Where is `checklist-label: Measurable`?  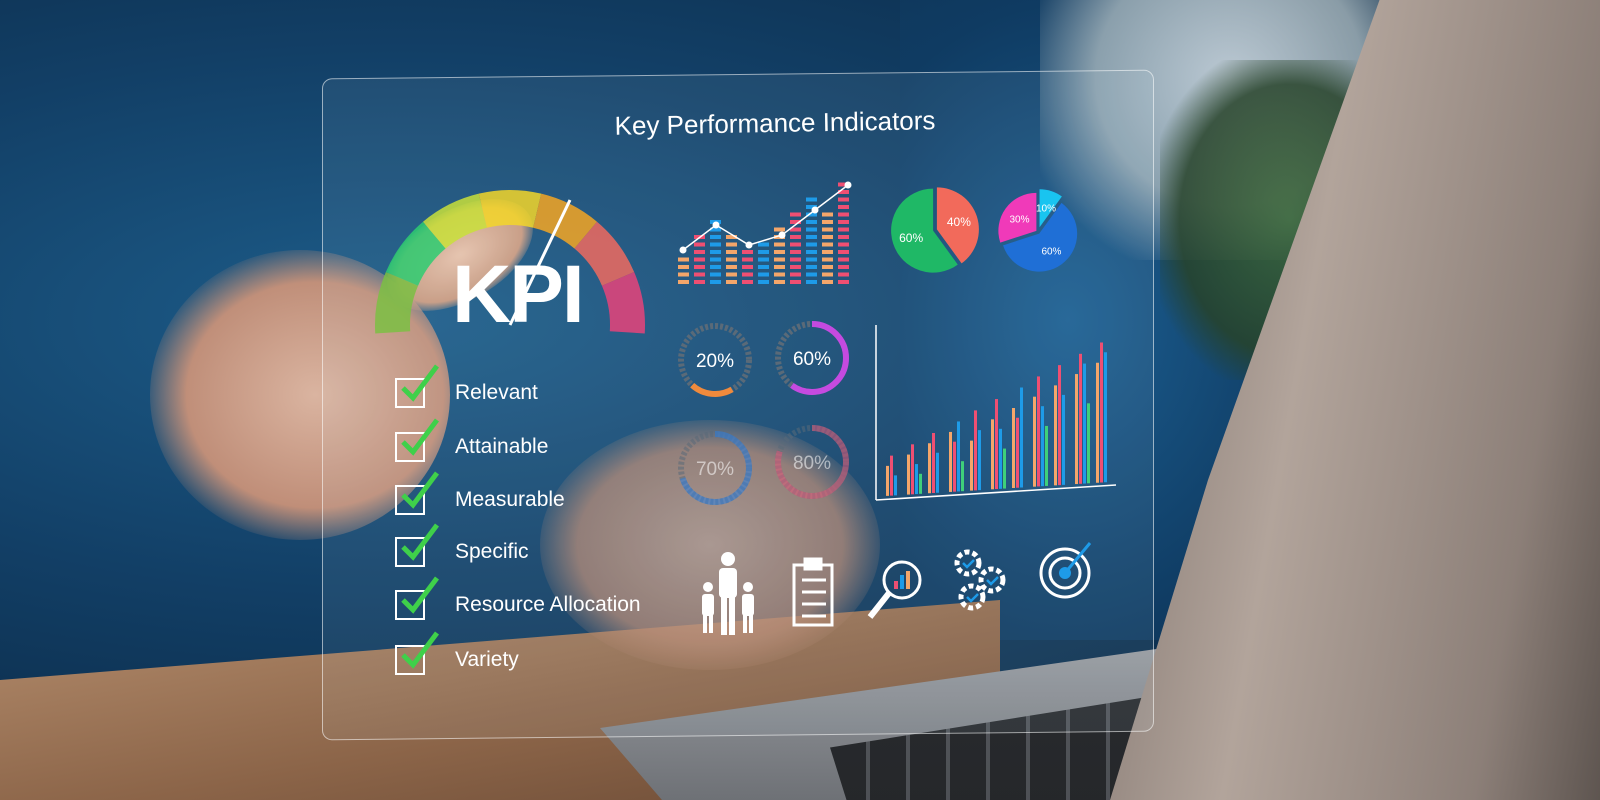 checklist-label: Measurable is located at coordinates (510, 499).